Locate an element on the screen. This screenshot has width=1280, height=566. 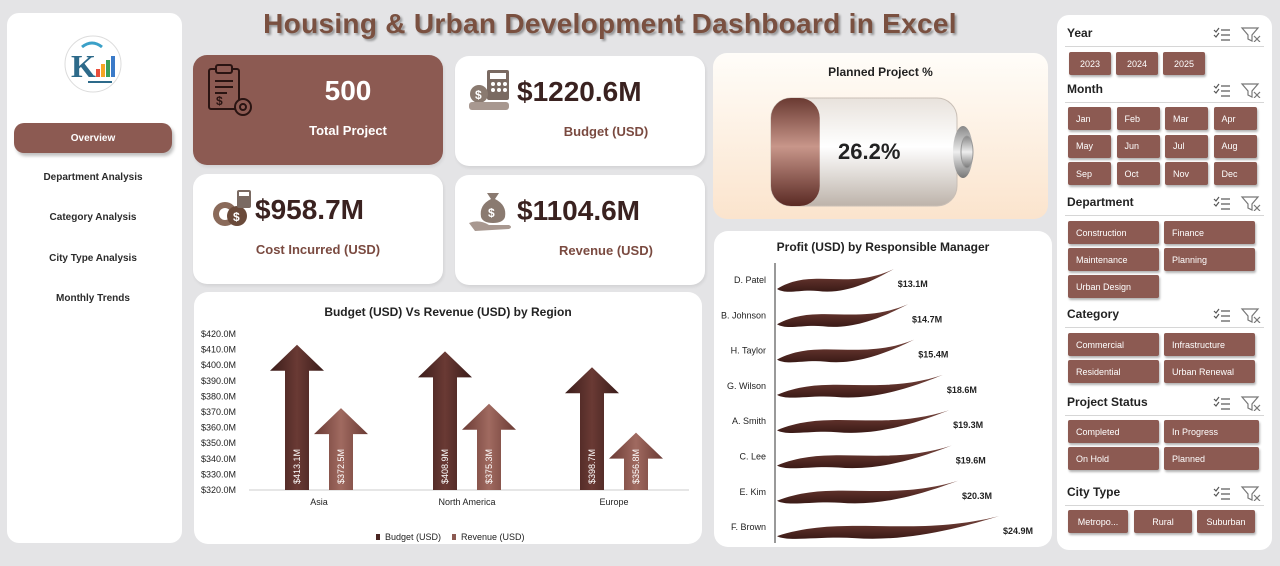
nav-category-analysis: Category Analysis is located at coordinates (93, 217).